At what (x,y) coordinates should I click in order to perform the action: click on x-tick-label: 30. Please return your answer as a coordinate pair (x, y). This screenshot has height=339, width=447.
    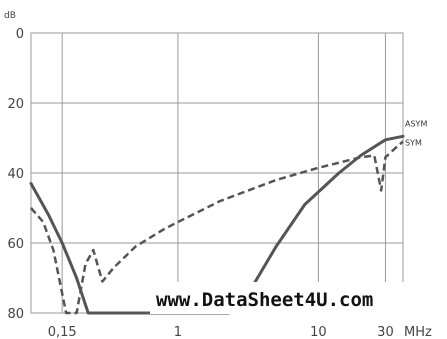
    Looking at the image, I should click on (385, 332).